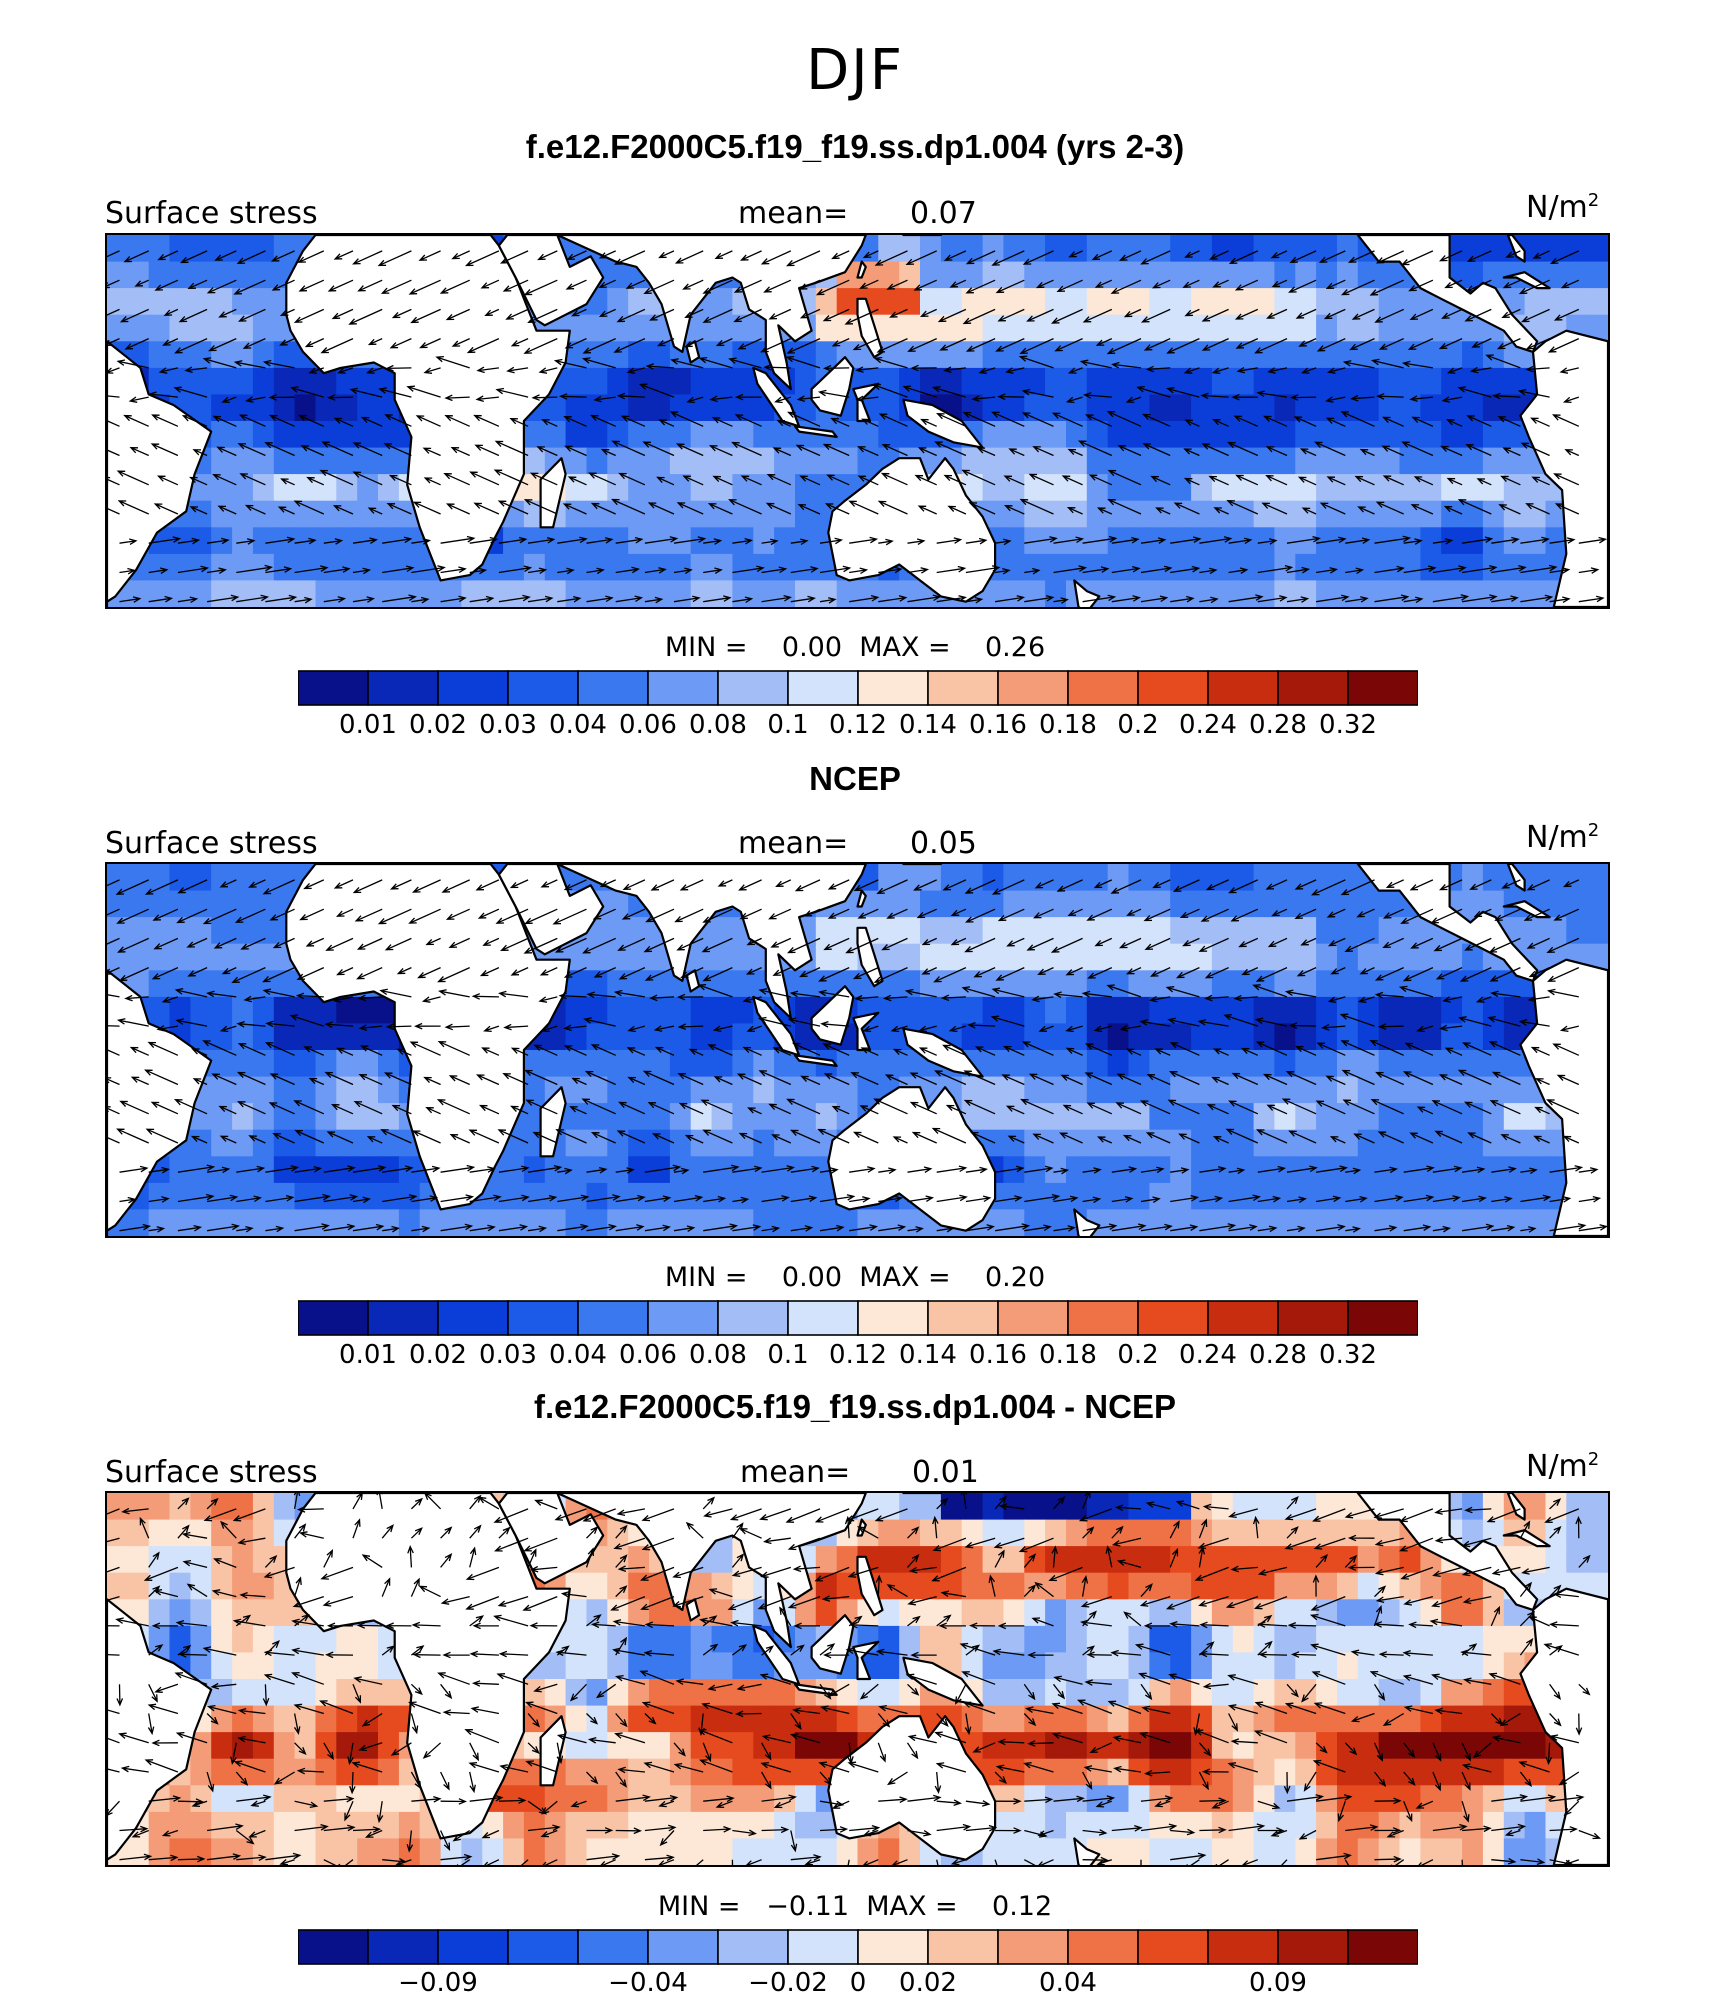  I want to click on coastline-cuba, so click(1526, 1538).